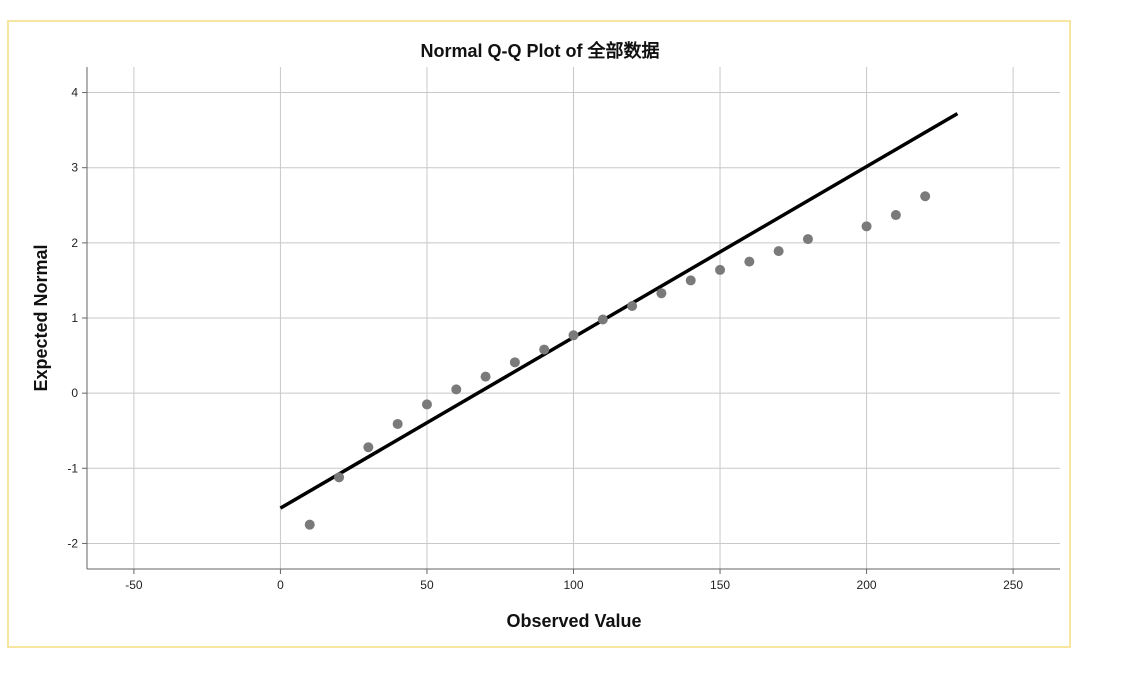 The width and height of the screenshot is (1146, 678). What do you see at coordinates (74, 393) in the screenshot?
I see `y-tick-label: 0` at bounding box center [74, 393].